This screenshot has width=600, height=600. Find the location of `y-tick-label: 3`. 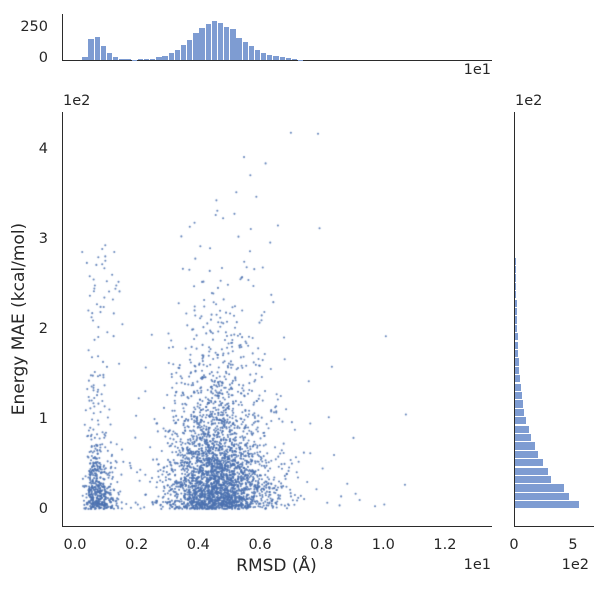

y-tick-label: 3 is located at coordinates (43, 238).